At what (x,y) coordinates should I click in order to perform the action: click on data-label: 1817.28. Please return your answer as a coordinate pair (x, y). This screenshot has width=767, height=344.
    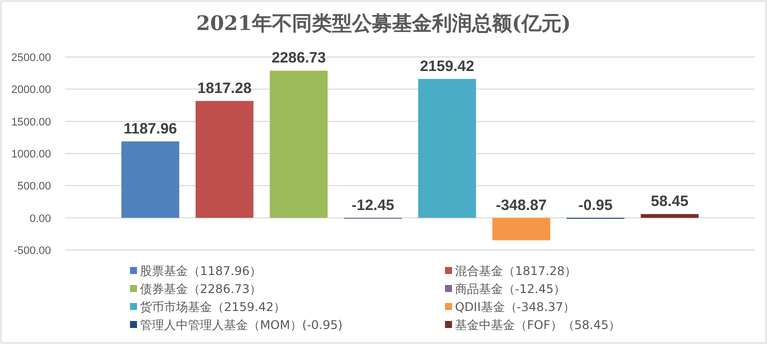
    Looking at the image, I should click on (224, 88).